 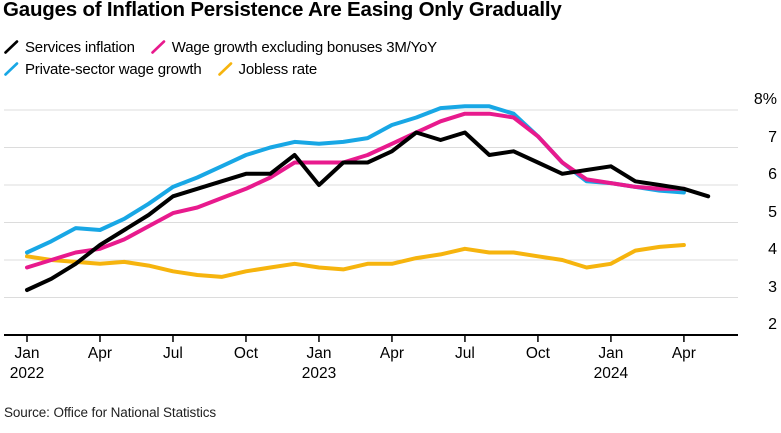 I want to click on x-axis-label-12: Jan, so click(x=319, y=353).